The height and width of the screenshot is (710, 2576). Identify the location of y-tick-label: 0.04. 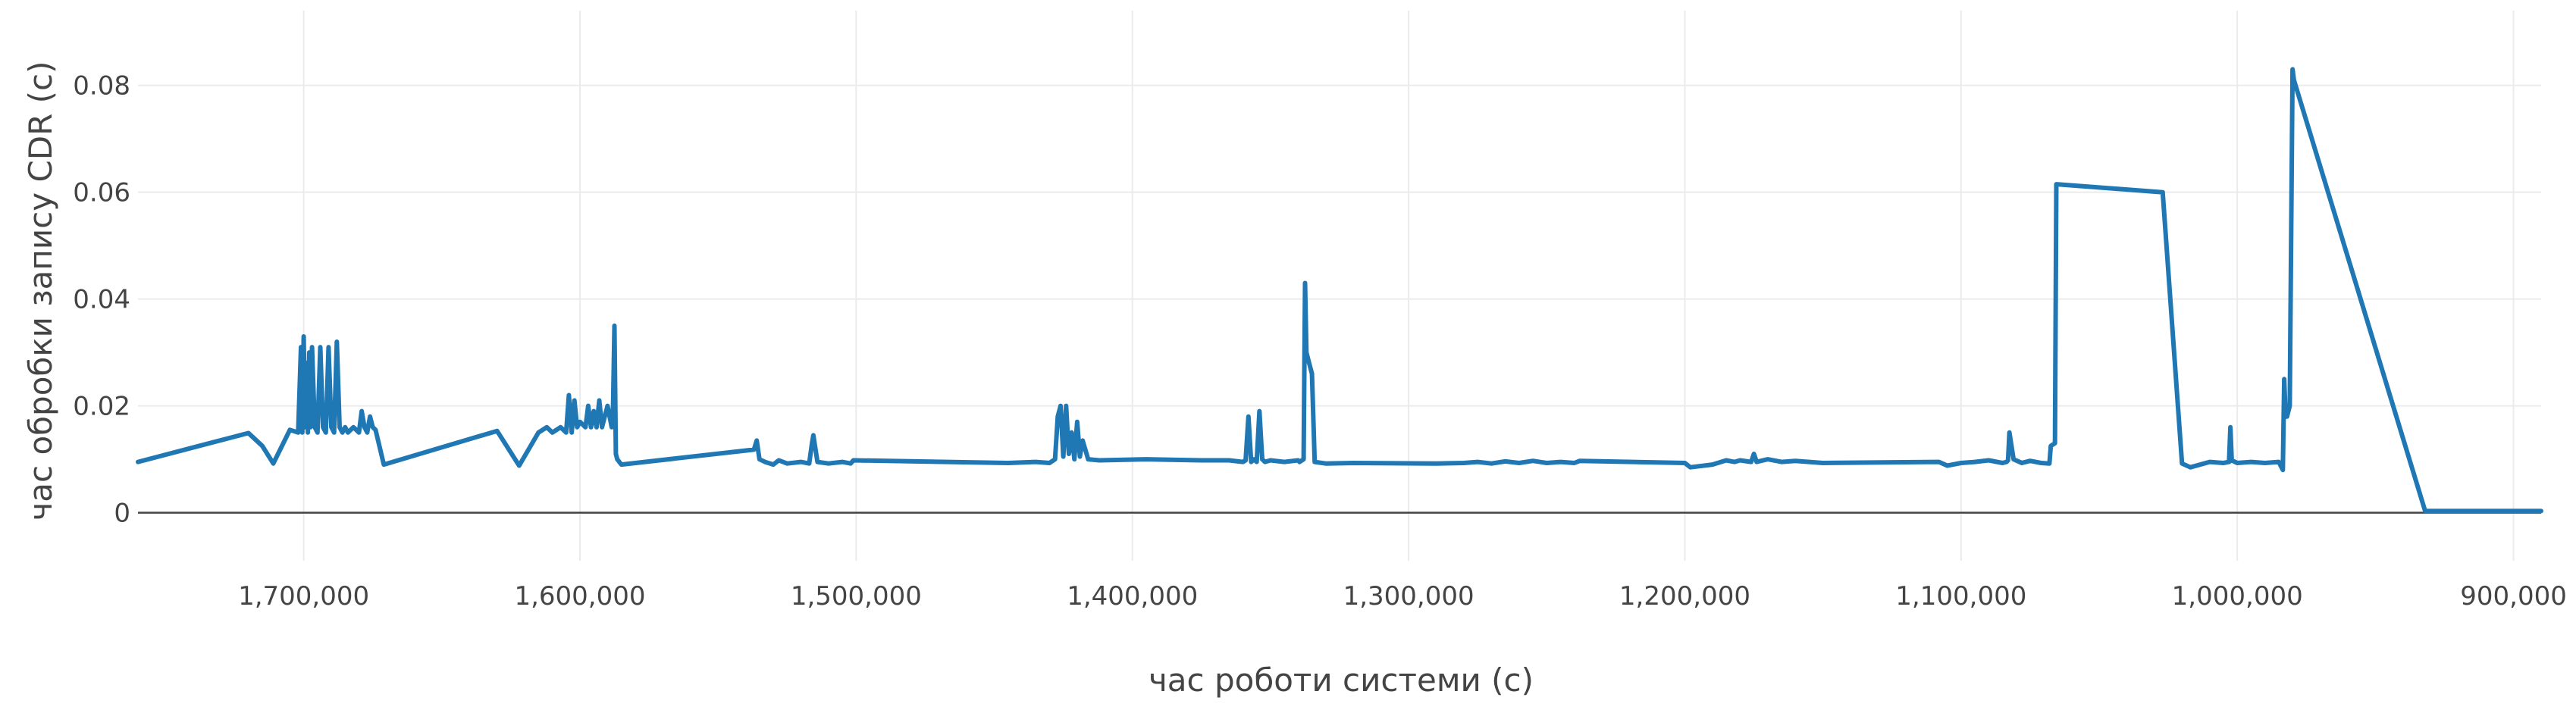
(102, 300).